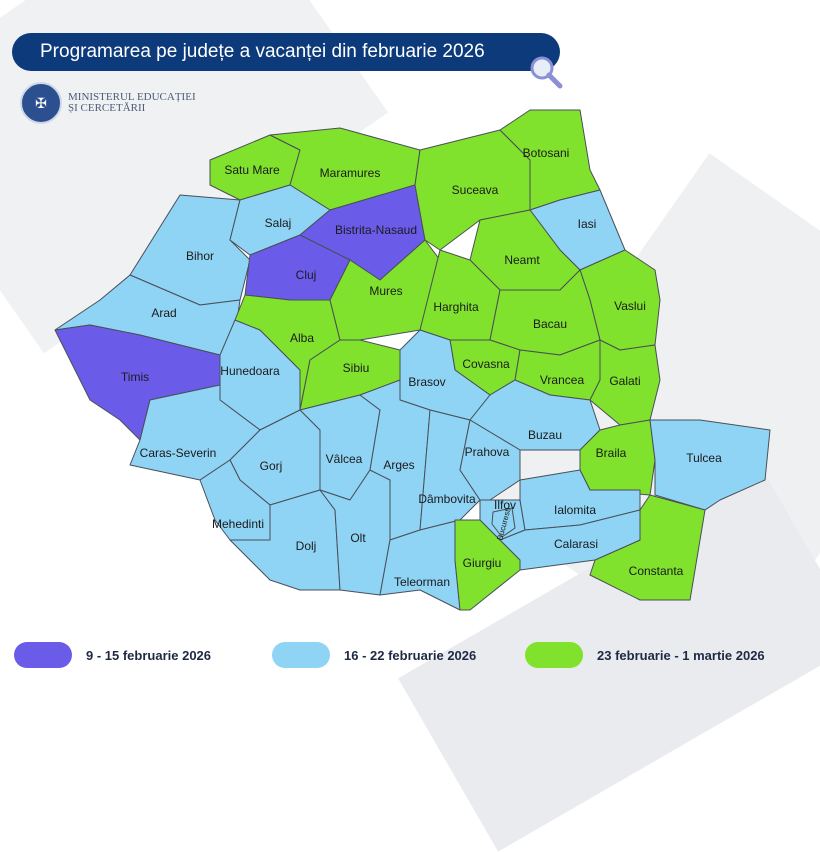  I want to click on county-label-bacau: Bacau, so click(550, 324).